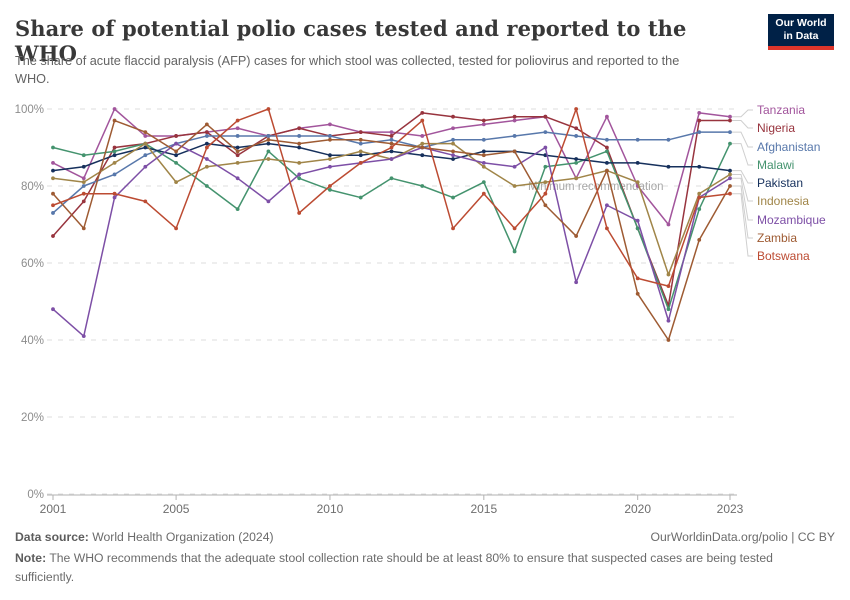  What do you see at coordinates (360, 151) in the screenshot?
I see `point-indonesia-2011` at bounding box center [360, 151].